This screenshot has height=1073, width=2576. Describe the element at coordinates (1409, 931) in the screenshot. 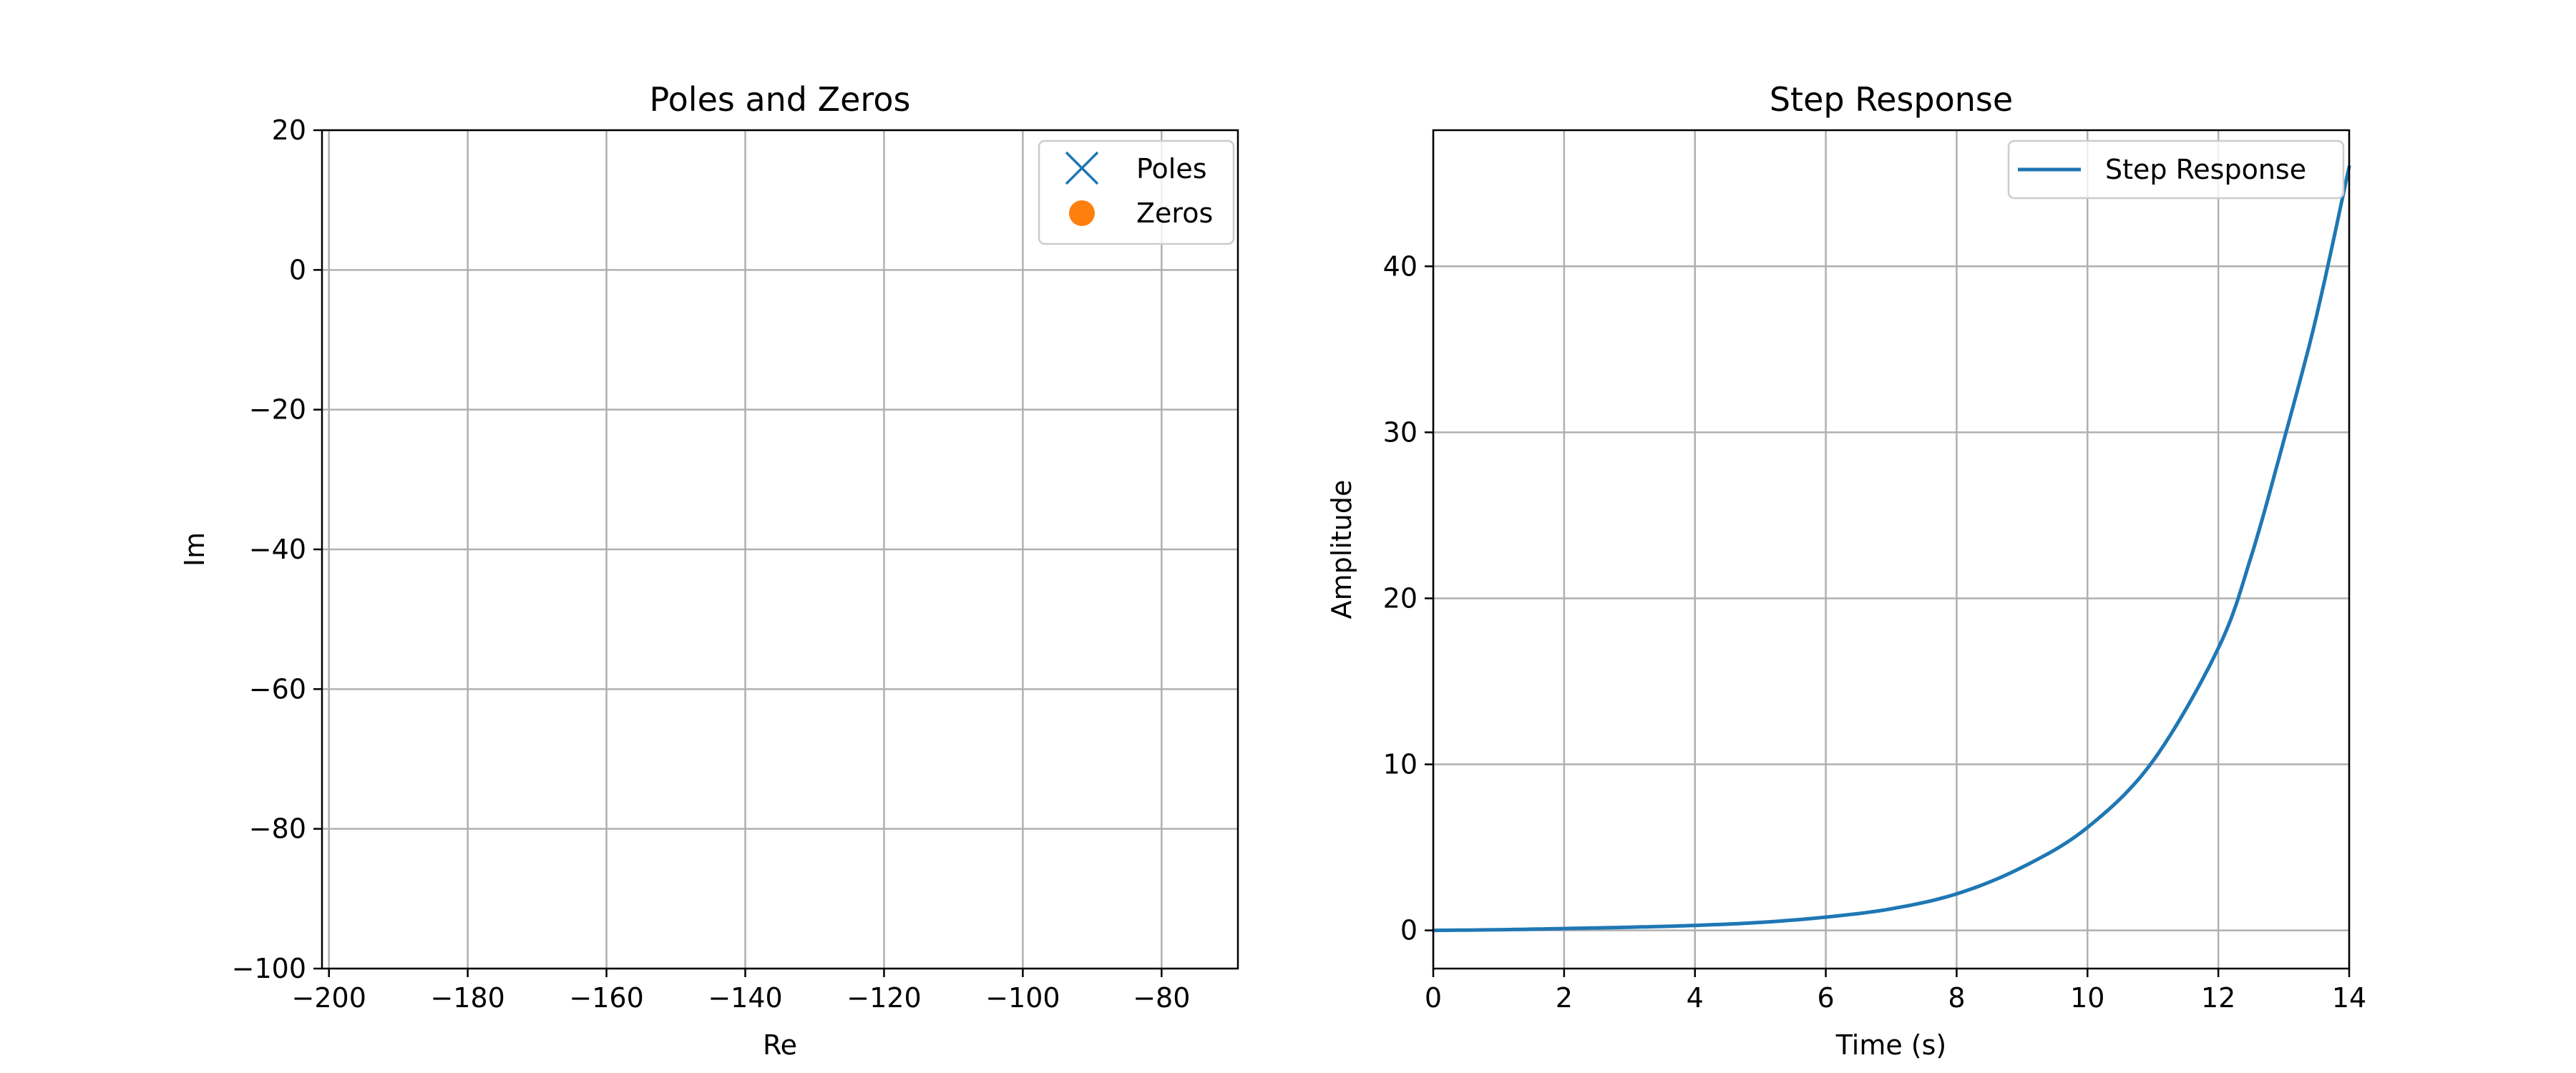

I see `sr-ytick-label-0: 0` at that location.